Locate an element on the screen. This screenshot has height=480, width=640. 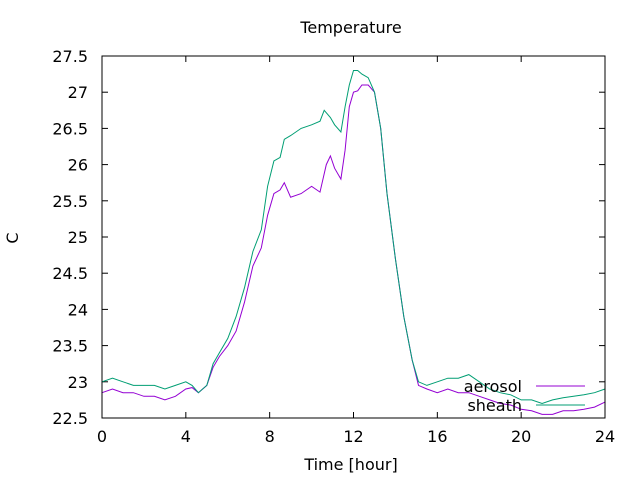
legend: aerosol sheath is located at coordinates (524, 396).